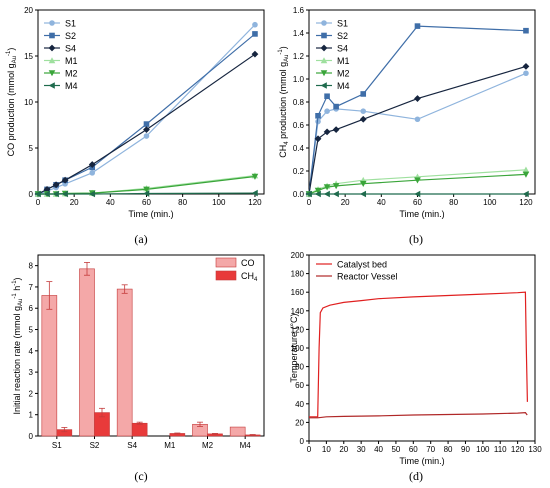 The height and width of the screenshot is (488, 550). What do you see at coordinates (57, 445) in the screenshot?
I see `x-tick-label: S1` at bounding box center [57, 445].